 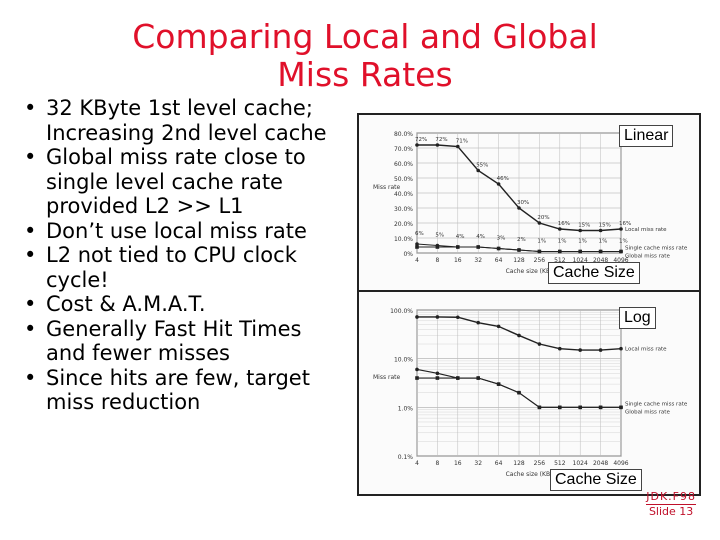 What do you see at coordinates (671, 511) in the screenshot?
I see `footer-slide-number: Slide 13` at bounding box center [671, 511].